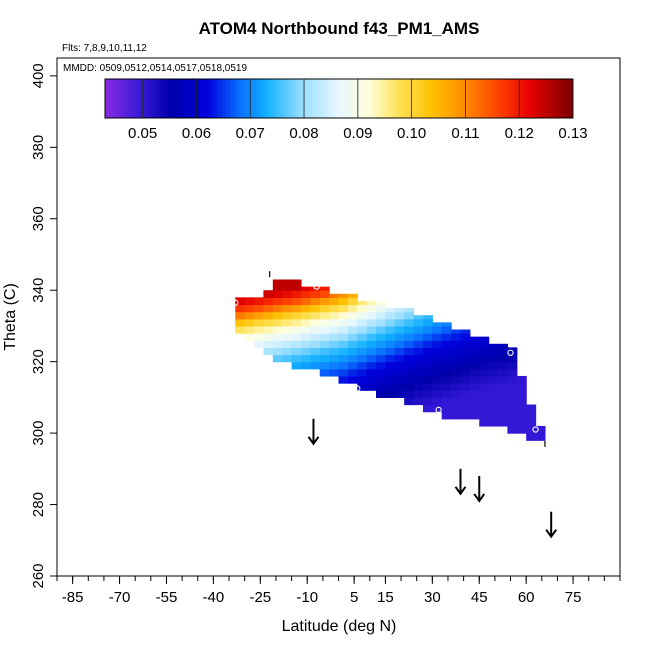  Describe the element at coordinates (572, 133) in the screenshot. I see `colorbar-tick-label: 0.13` at that location.